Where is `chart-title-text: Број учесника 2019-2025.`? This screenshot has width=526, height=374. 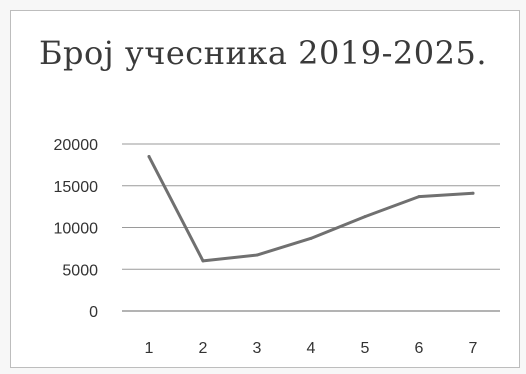 chart-title-text: Број учесника 2019-2025. is located at coordinates (263, 53).